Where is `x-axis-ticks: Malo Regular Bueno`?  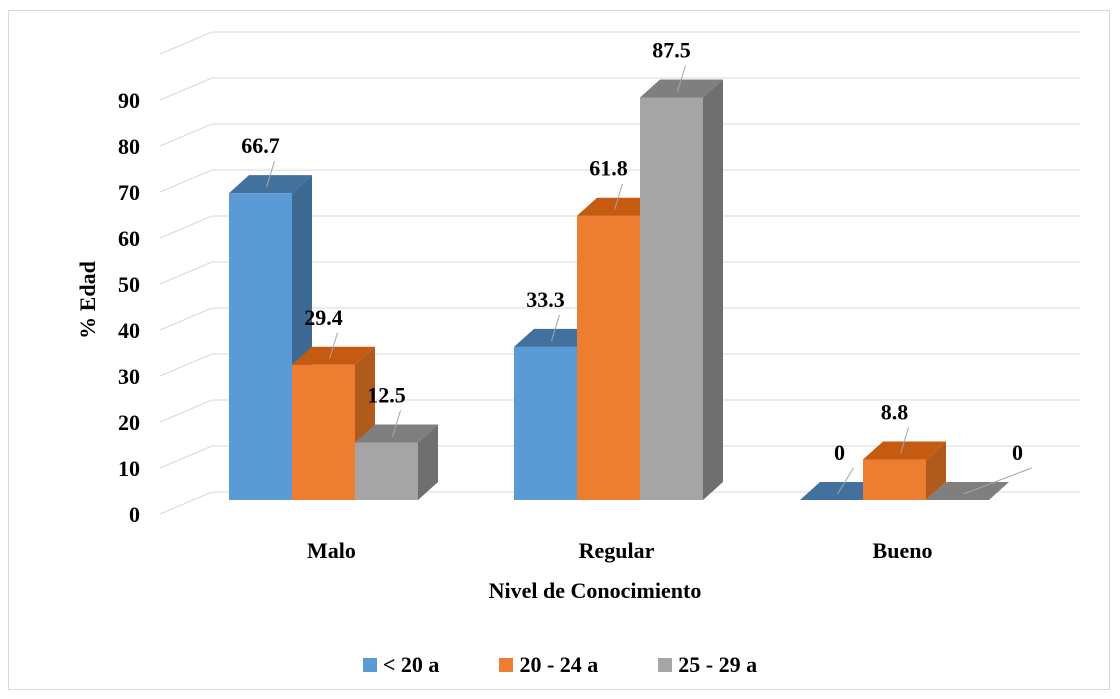
x-axis-ticks: Malo Regular Bueno is located at coordinates (619, 550).